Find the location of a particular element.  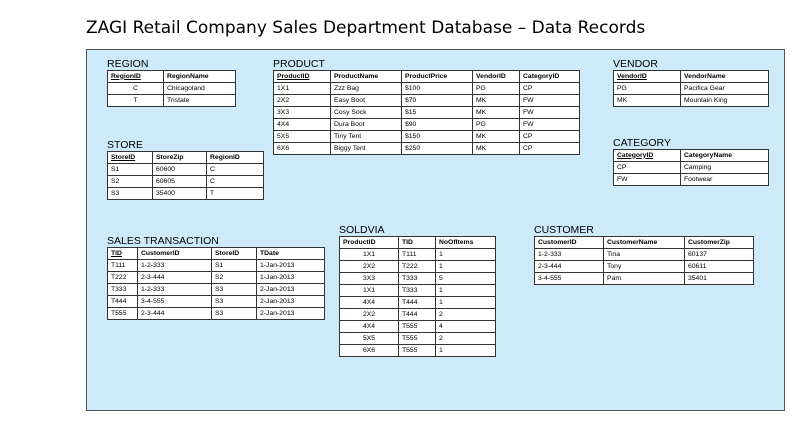

table-row: 5X5 T555 2 is located at coordinates (417, 338).